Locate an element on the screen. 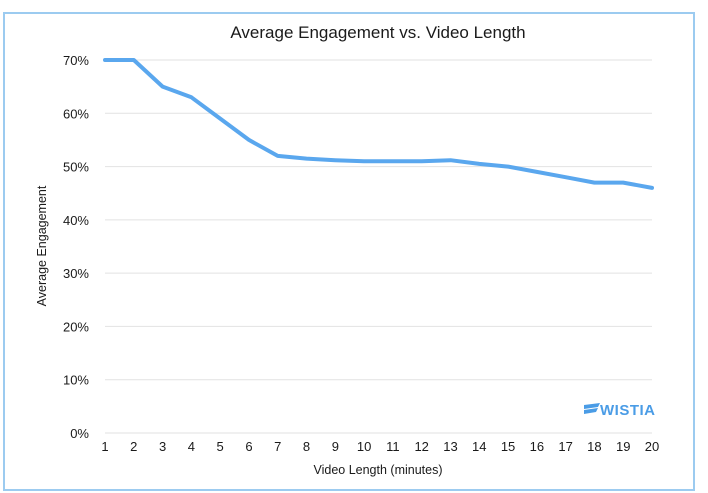 The height and width of the screenshot is (493, 708). y-tick-label: 20% is located at coordinates (76, 326).